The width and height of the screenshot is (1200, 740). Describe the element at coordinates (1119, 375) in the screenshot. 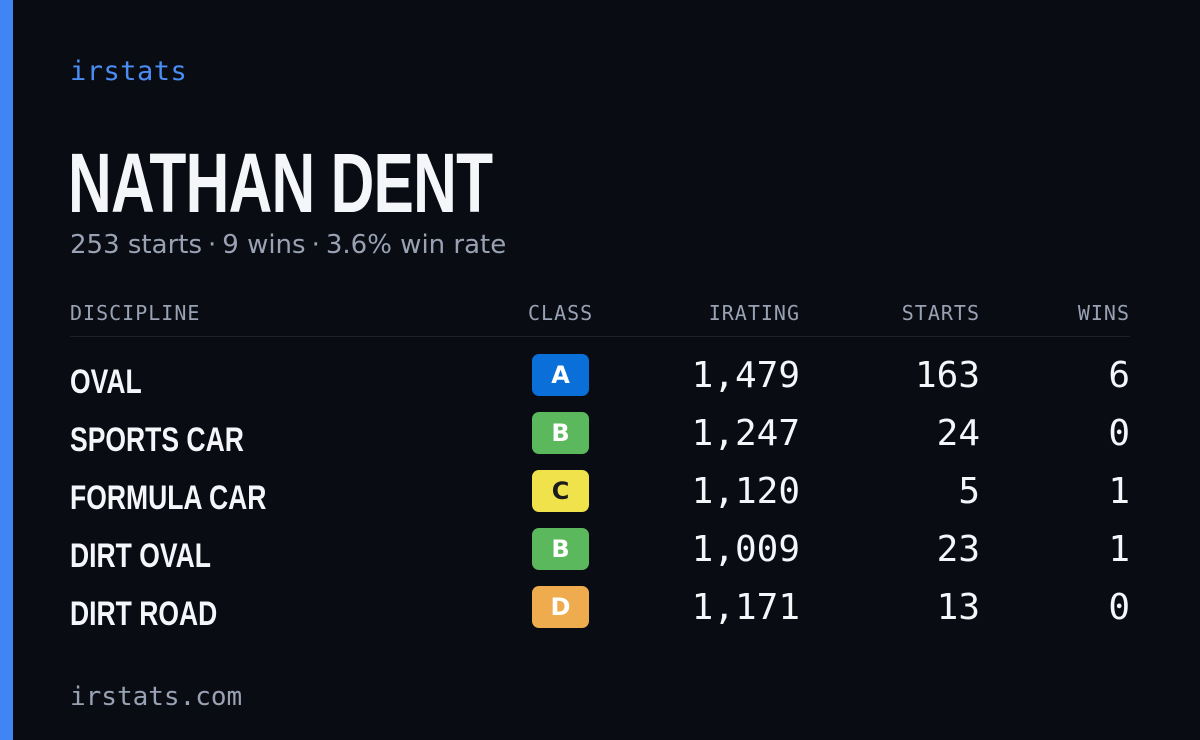

I see `wins-value: 6` at that location.